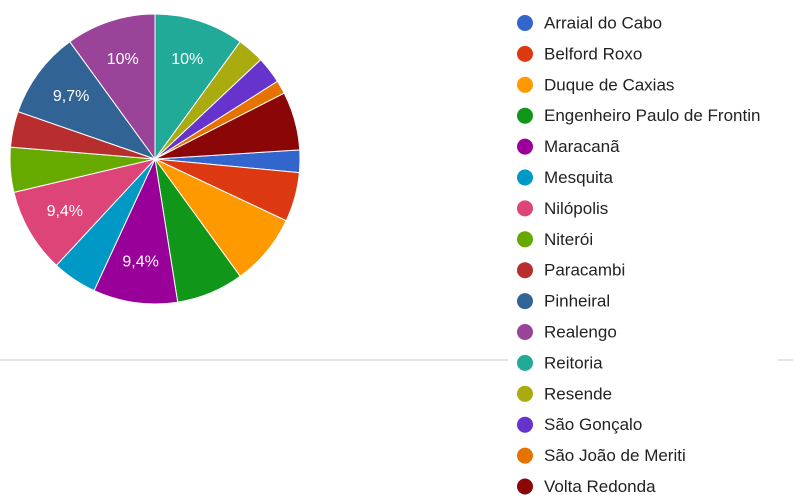 The image size is (793, 495). What do you see at coordinates (600, 486) in the screenshot?
I see `legend-label: Volta Redonda` at bounding box center [600, 486].